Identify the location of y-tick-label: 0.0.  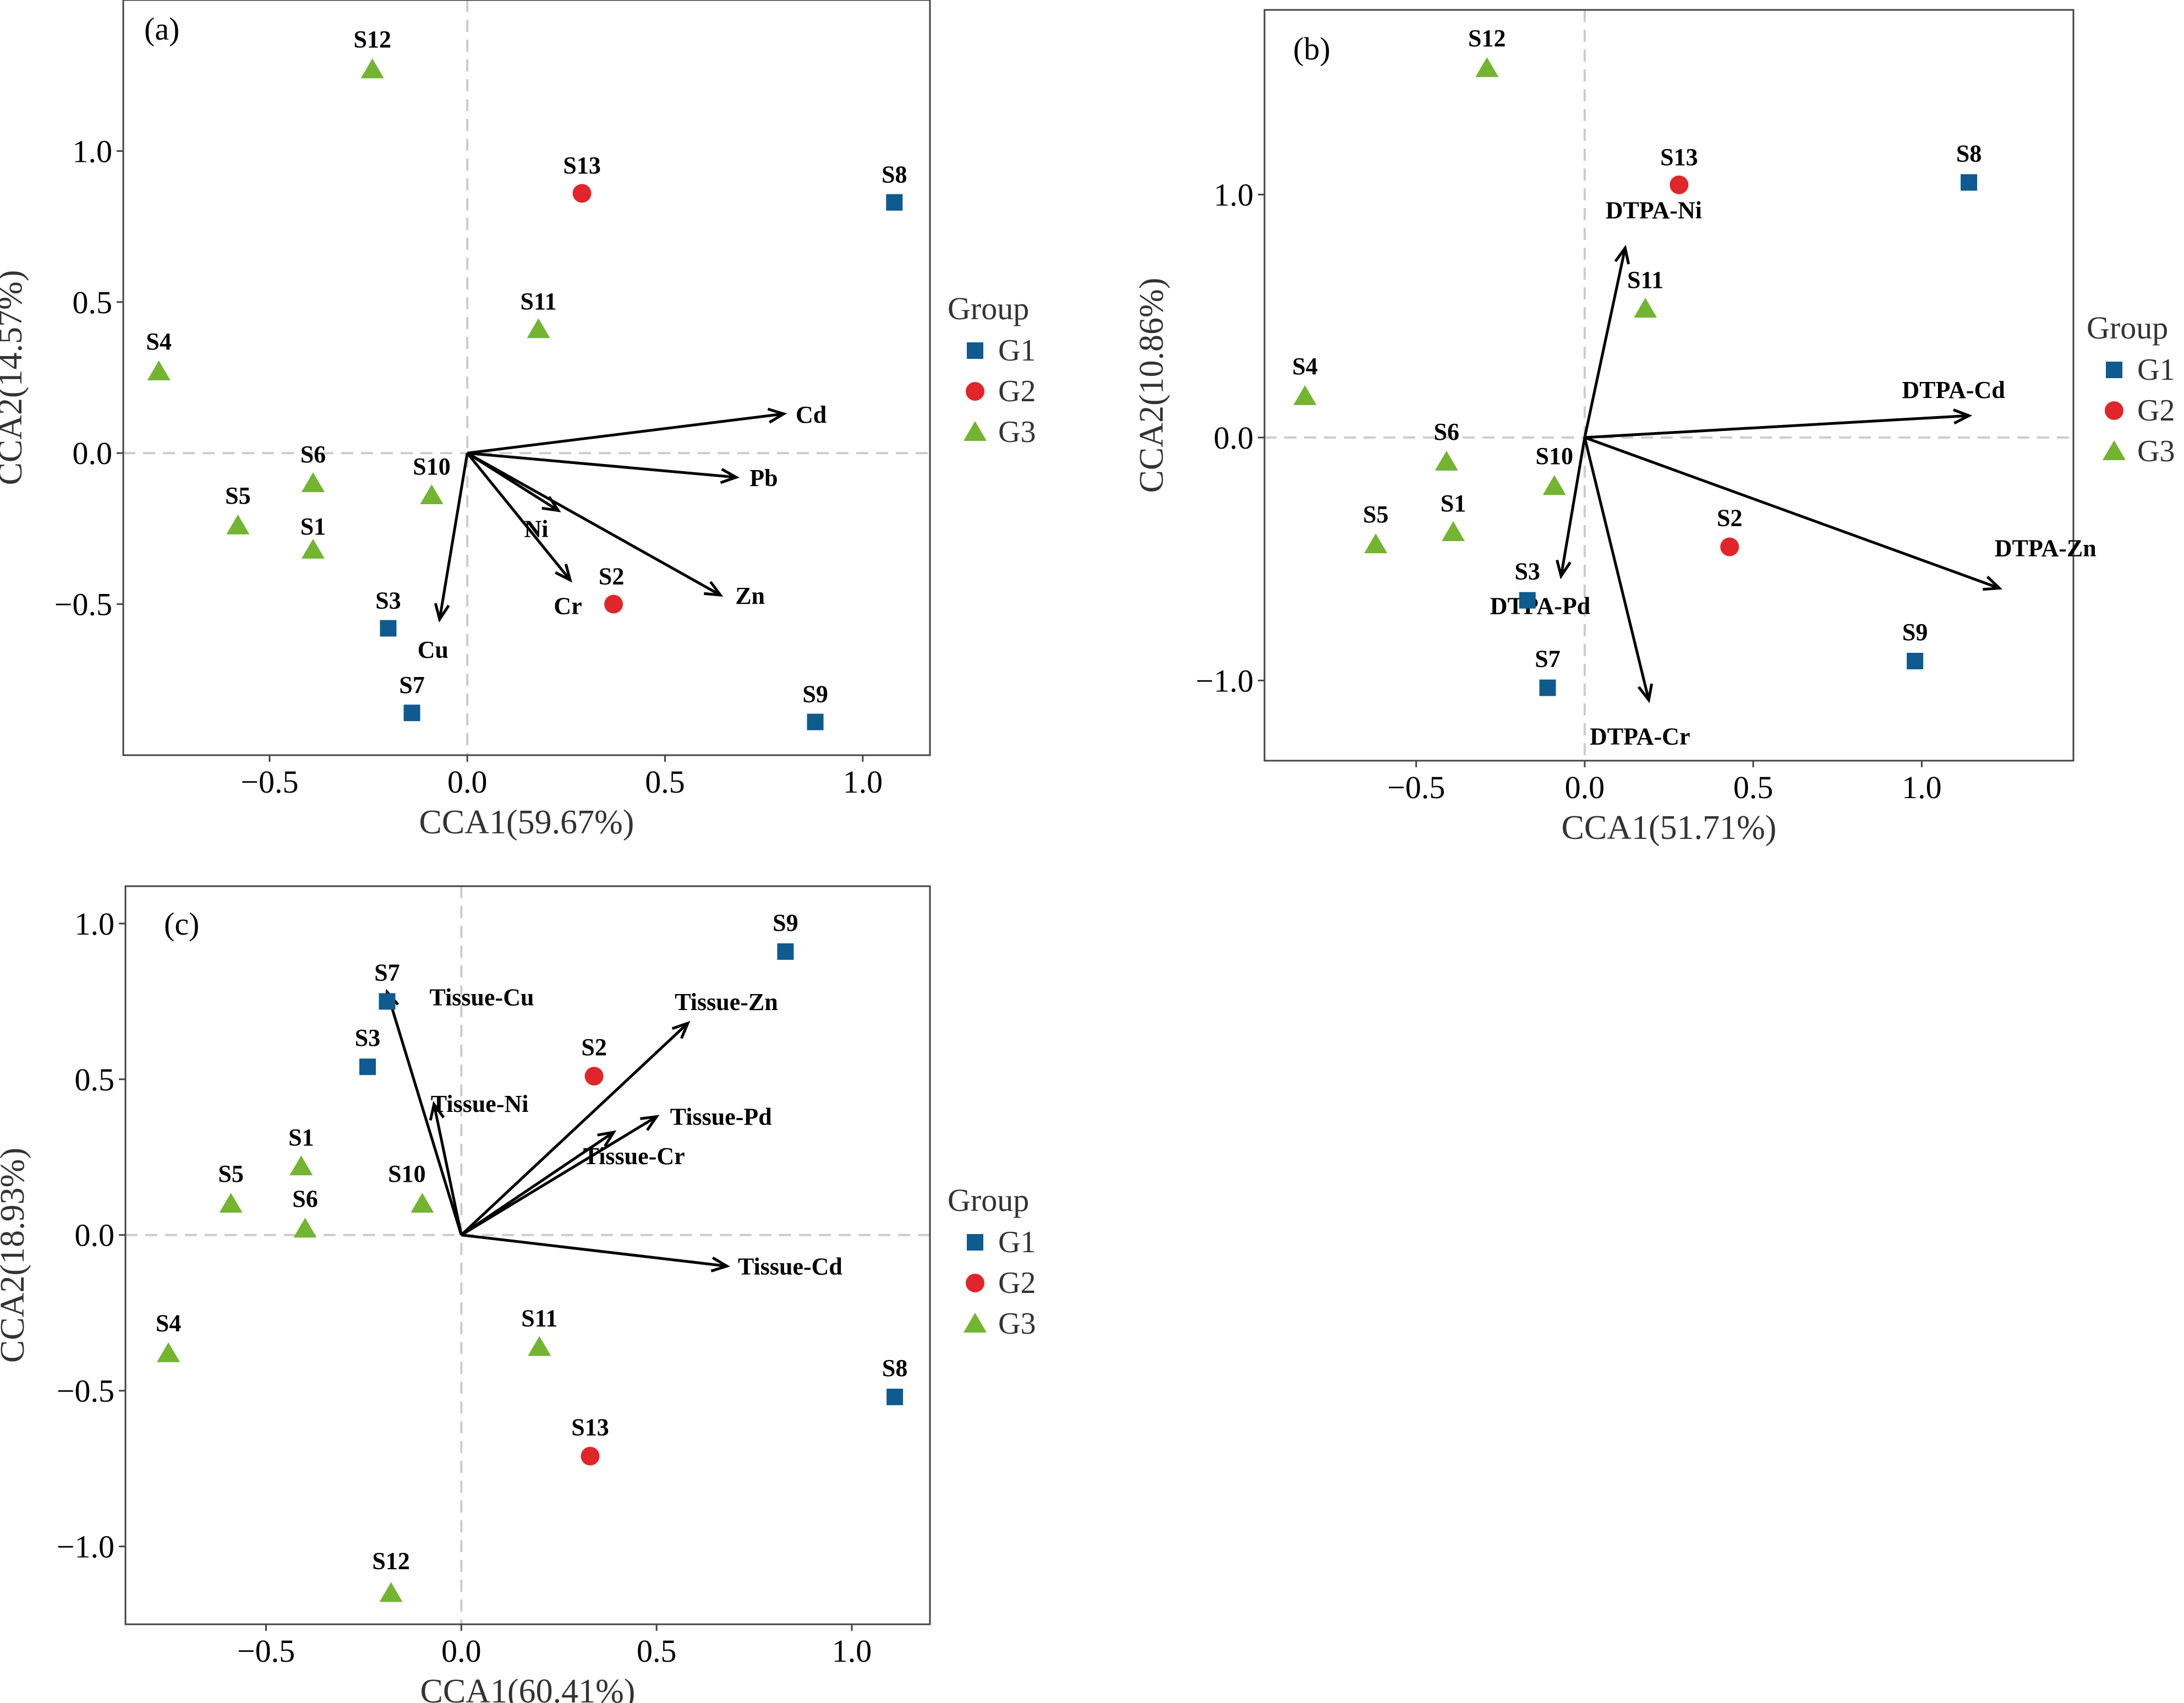
(95, 1235).